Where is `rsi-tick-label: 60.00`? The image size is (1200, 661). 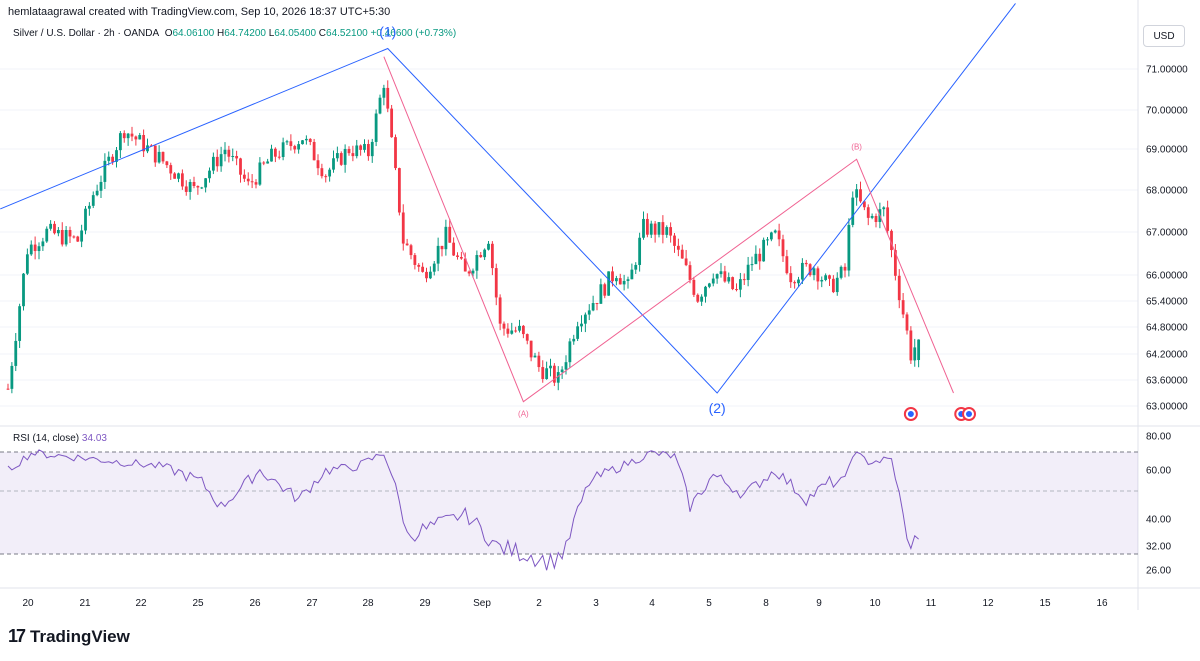 rsi-tick-label: 60.00 is located at coordinates (1158, 471).